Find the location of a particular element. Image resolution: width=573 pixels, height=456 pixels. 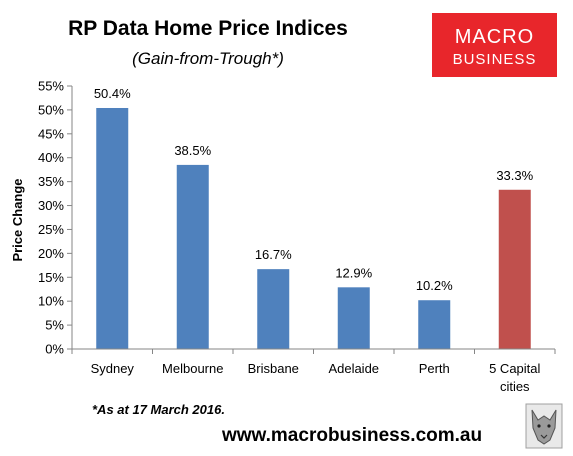

y-tick-label: 20% is located at coordinates (51, 253).